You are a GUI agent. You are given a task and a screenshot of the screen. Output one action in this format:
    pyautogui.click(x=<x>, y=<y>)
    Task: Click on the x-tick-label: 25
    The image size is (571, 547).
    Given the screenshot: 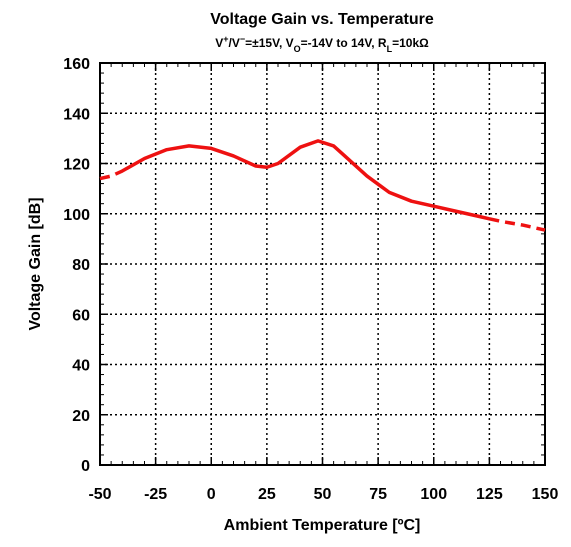 What is the action you would take?
    pyautogui.click(x=267, y=494)
    